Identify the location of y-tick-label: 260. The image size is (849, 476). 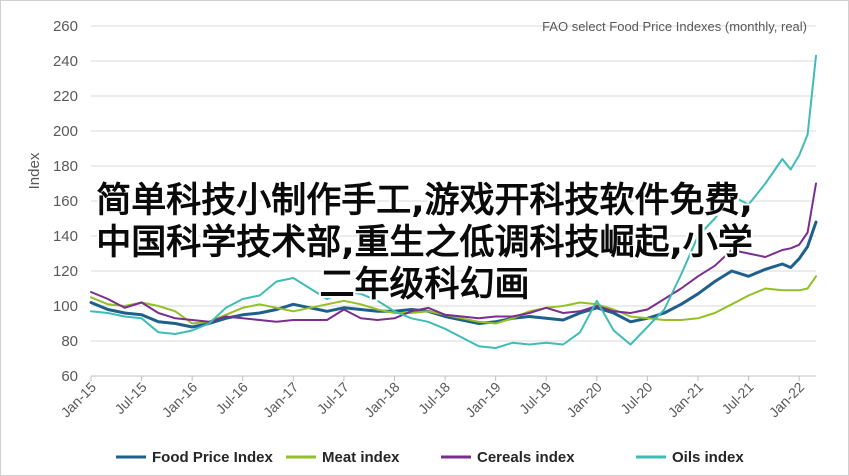
(65, 26).